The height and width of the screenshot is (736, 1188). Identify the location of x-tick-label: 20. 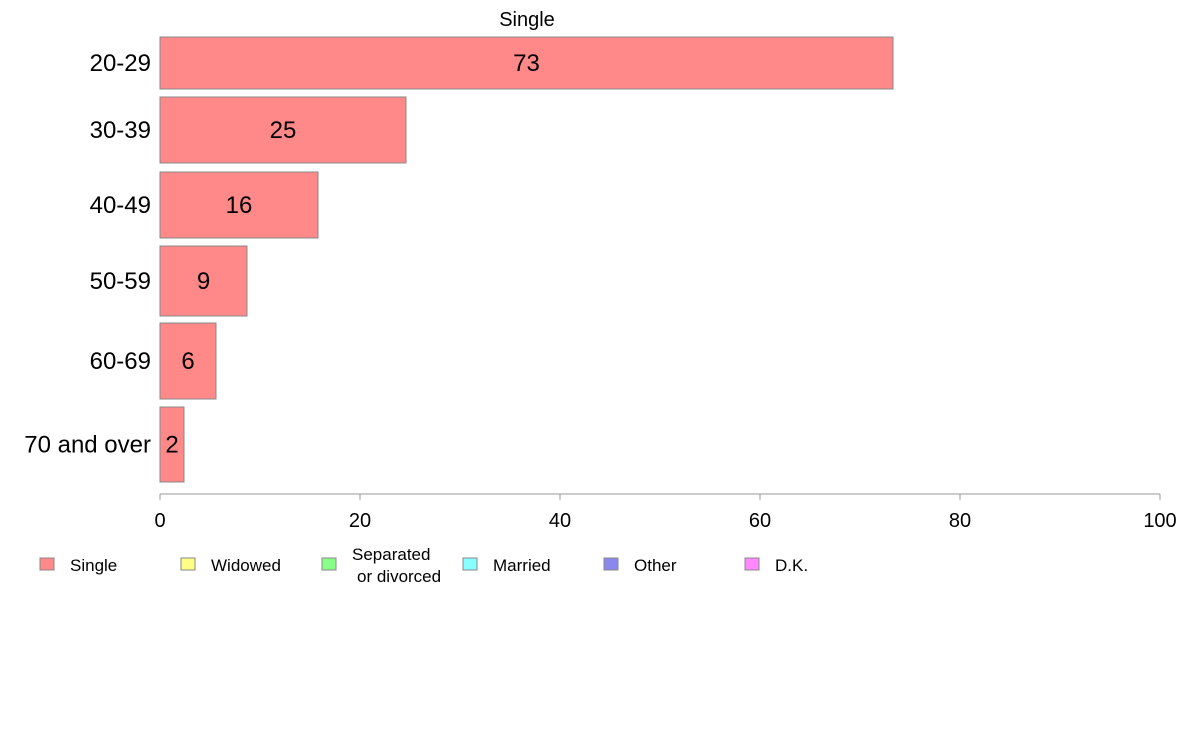
(360, 521).